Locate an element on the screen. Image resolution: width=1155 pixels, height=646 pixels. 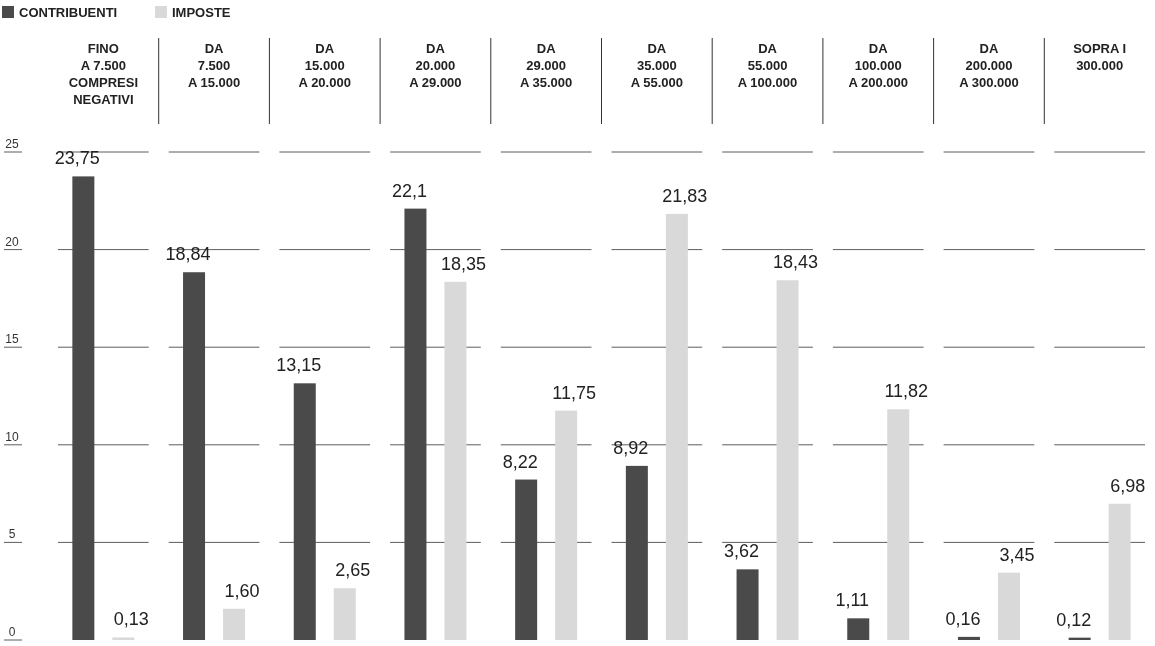
x-tick-label: DA 100.000 A 200.000 is located at coordinates (878, 65).